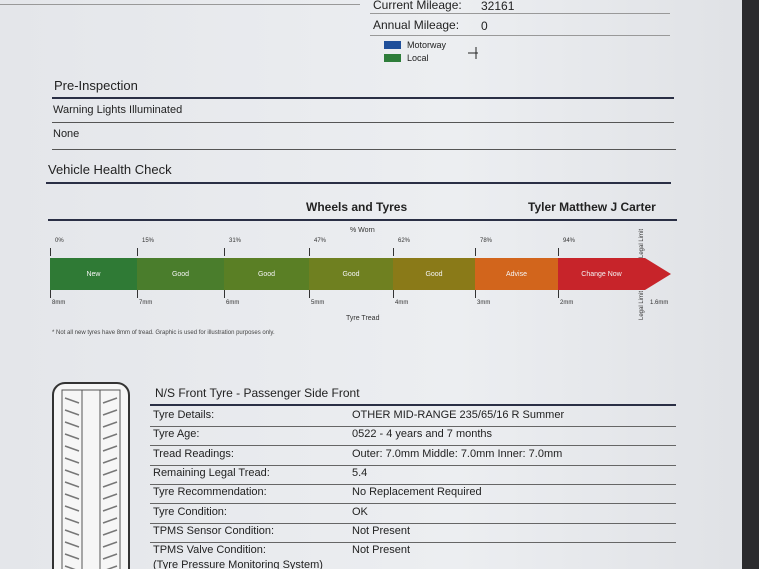  I want to click on label: Annual Mileage:, so click(416, 25).